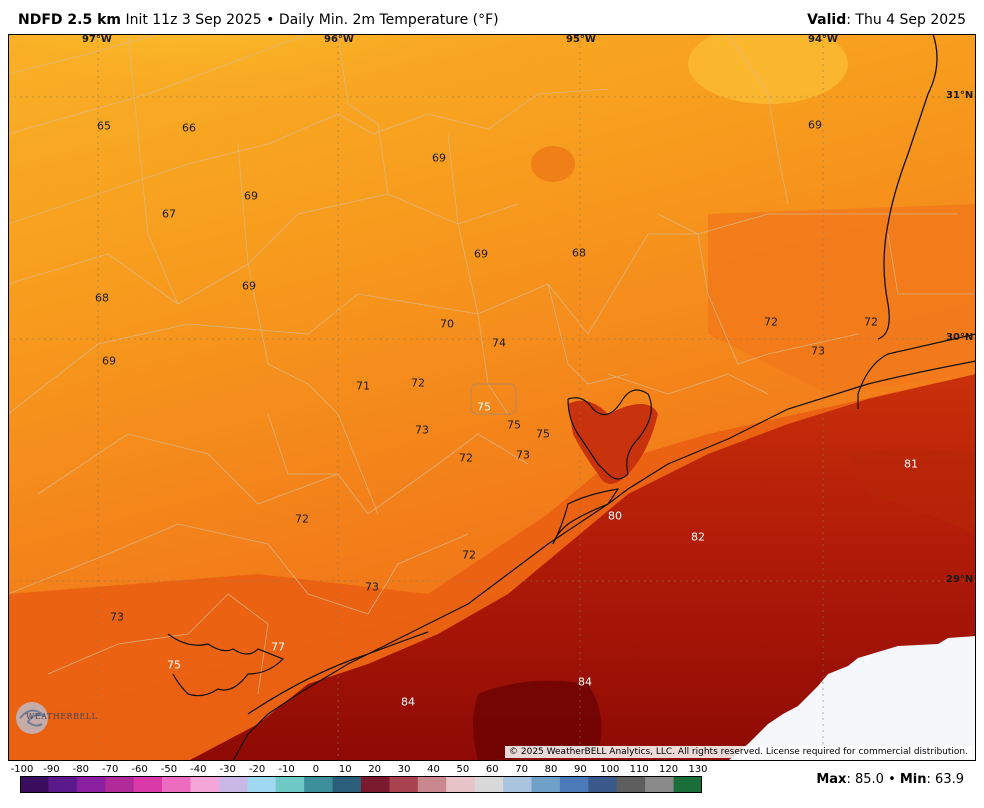  I want to click on station-value: 82, so click(698, 537).